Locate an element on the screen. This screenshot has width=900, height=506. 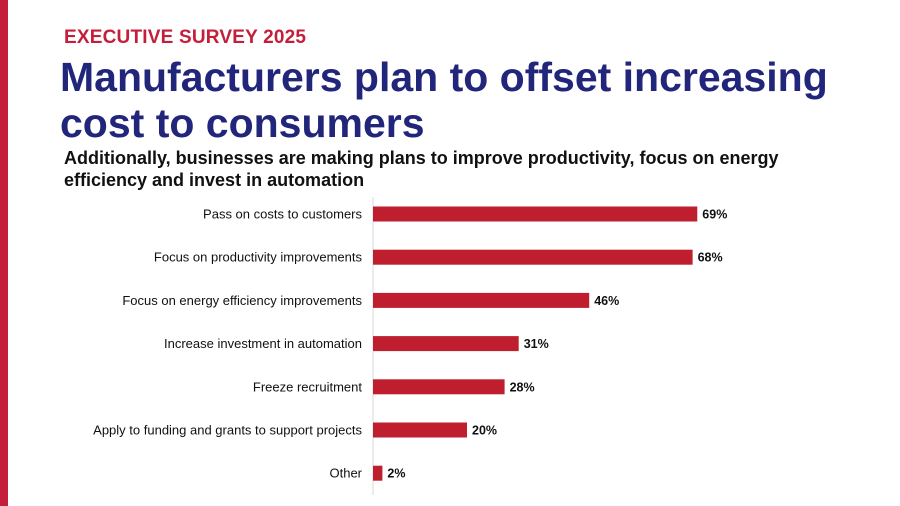
category-label: Freeze recruitment is located at coordinates (307, 386).